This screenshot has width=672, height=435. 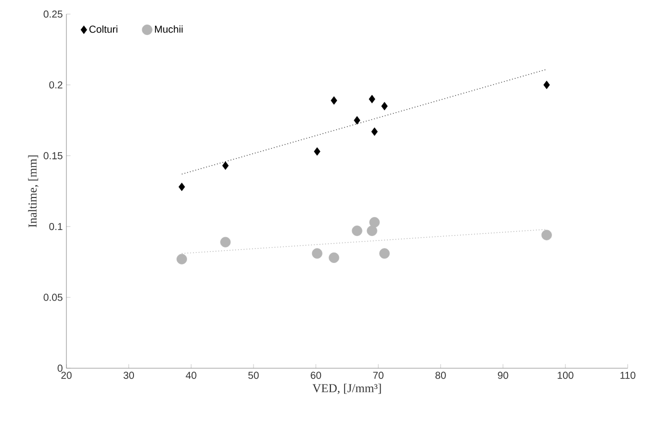 What do you see at coordinates (316, 376) in the screenshot?
I see `x-tick-label: 60` at bounding box center [316, 376].